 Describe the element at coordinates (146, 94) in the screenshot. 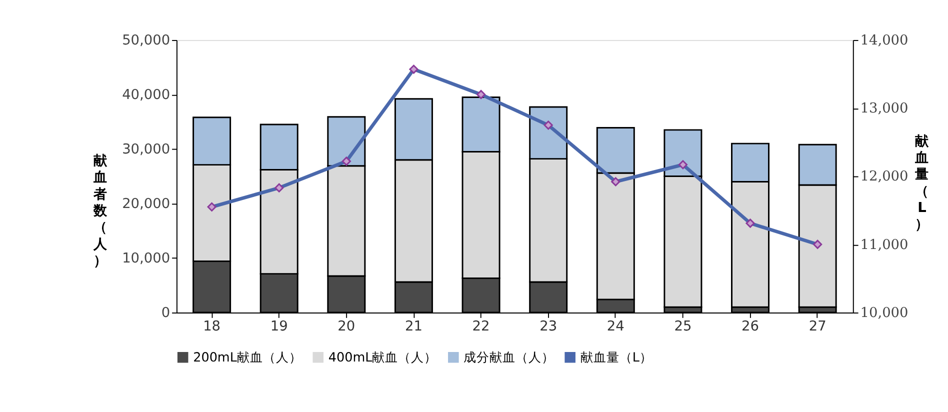

I see `y-tick-label: 40,000` at that location.